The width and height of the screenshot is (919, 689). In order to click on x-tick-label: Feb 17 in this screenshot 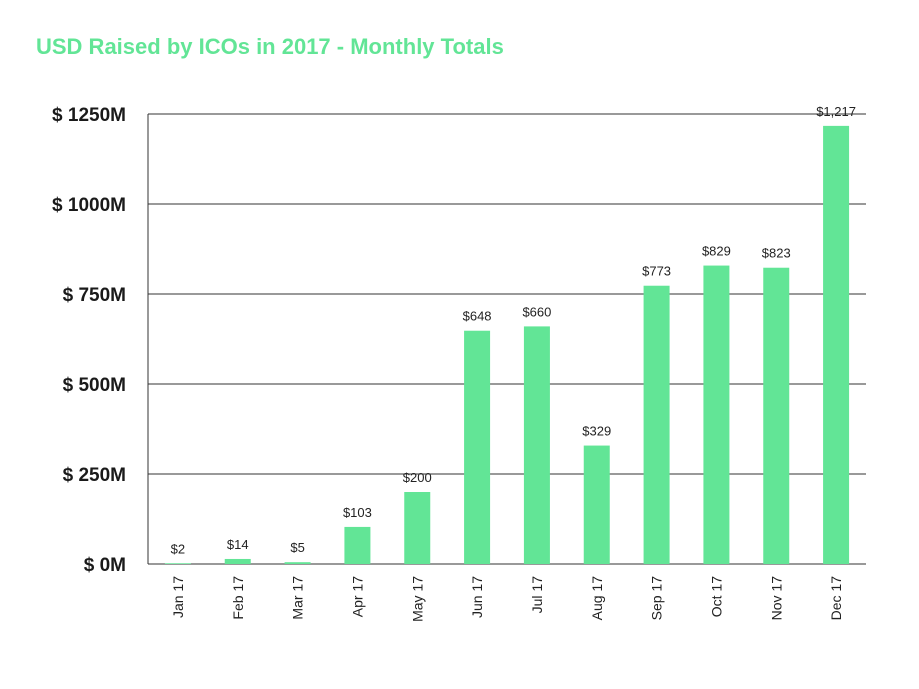, I will do `click(238, 598)`.